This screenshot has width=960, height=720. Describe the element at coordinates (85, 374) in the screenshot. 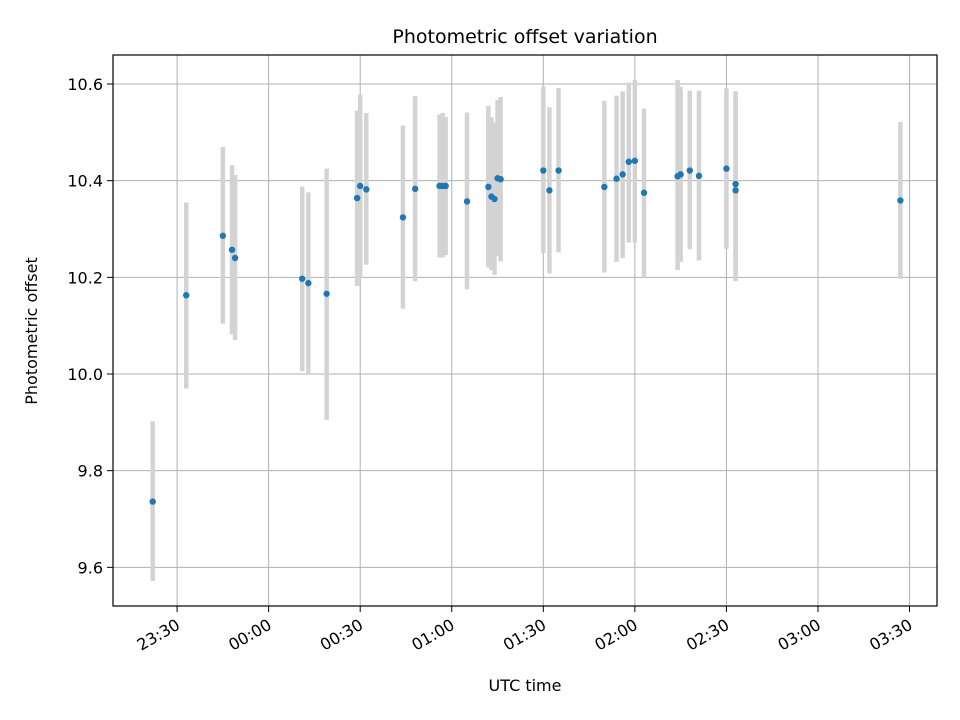

I see `y-tick-label: 10.0` at that location.